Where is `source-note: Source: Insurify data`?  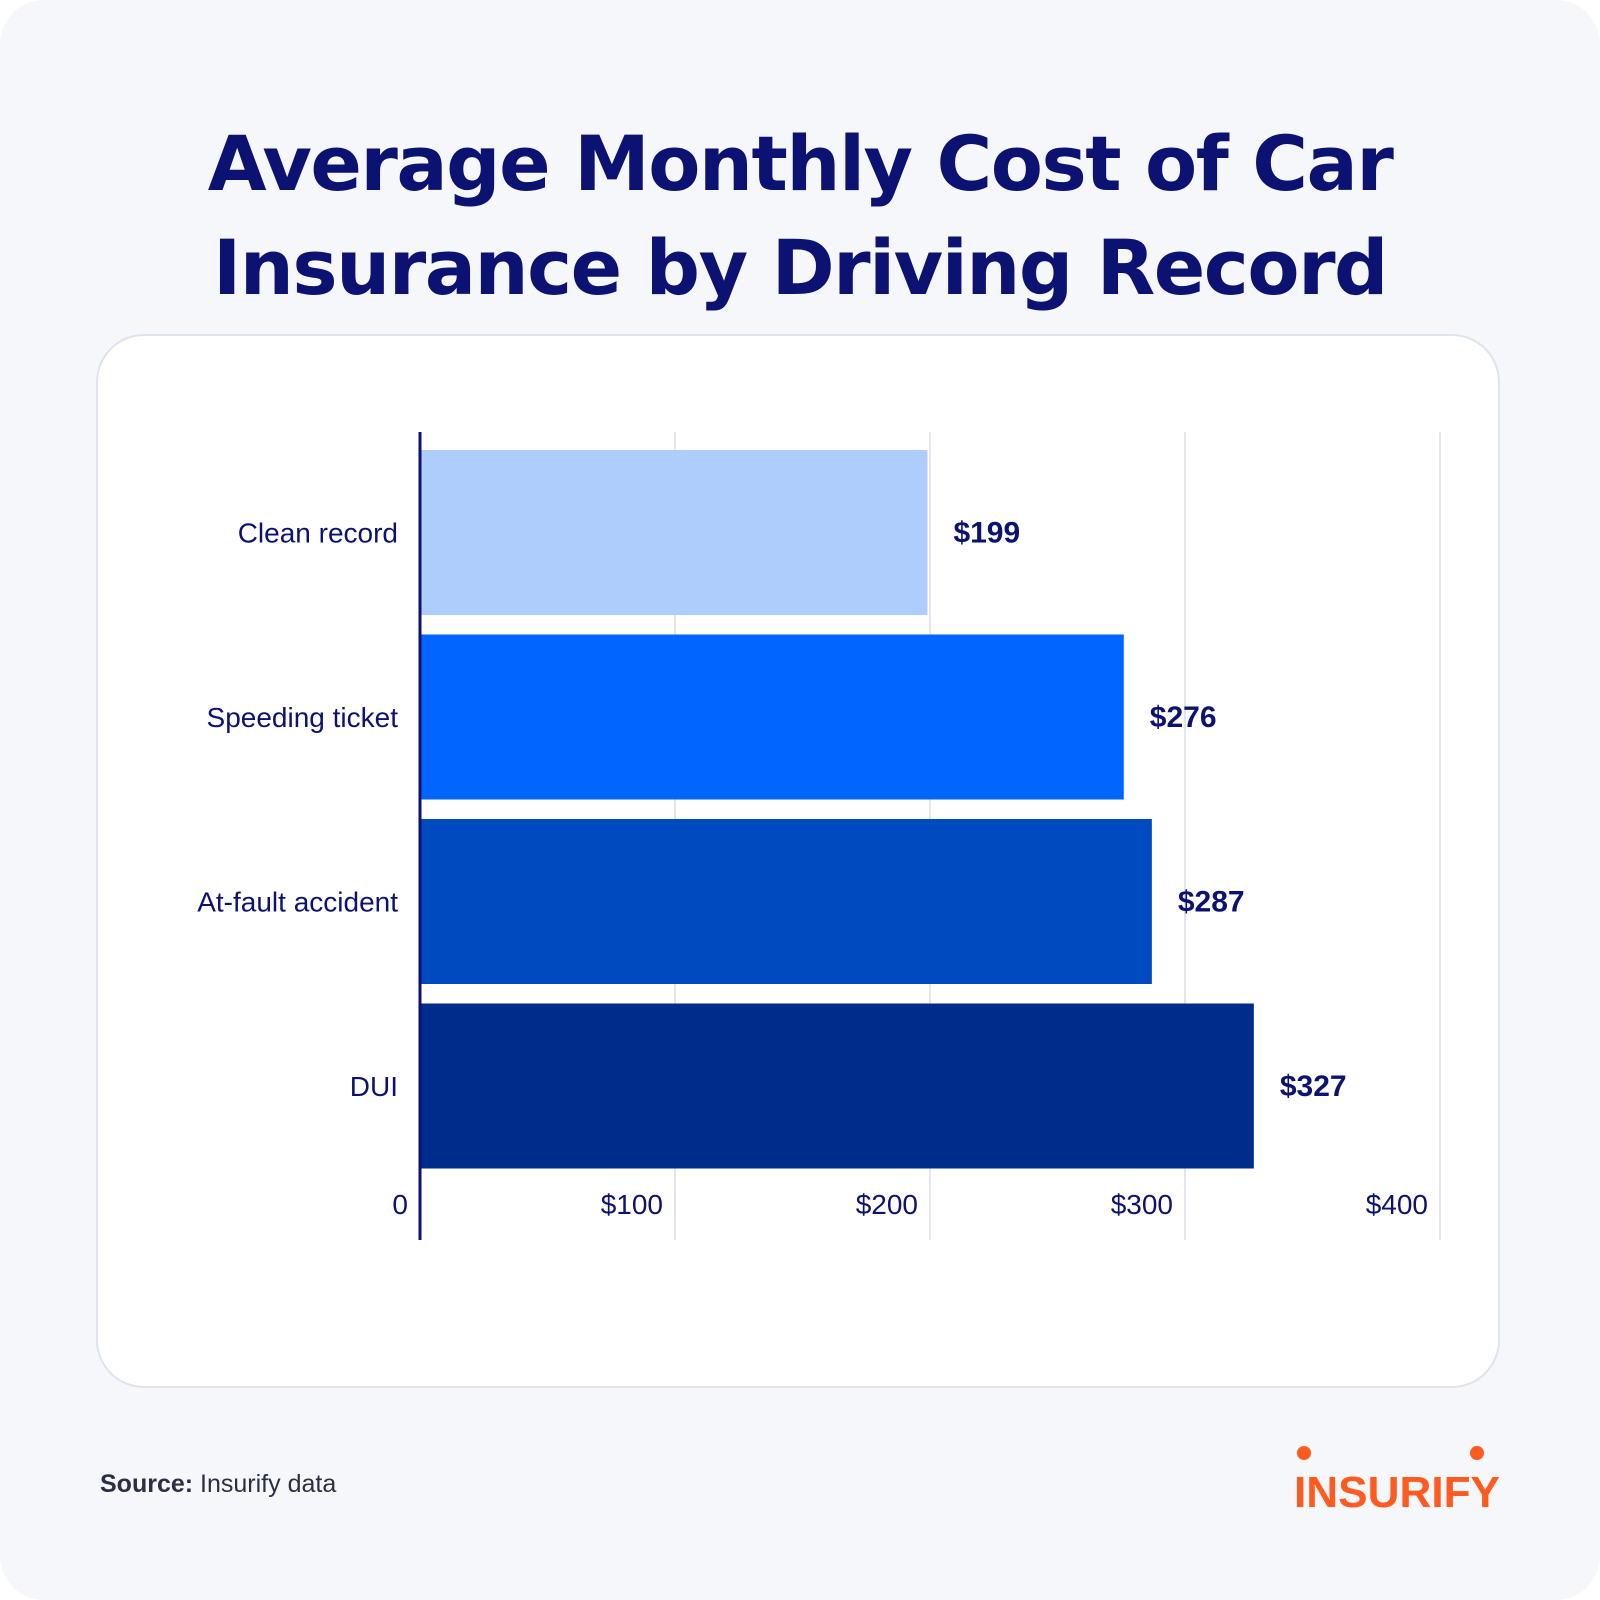 source-note: Source: Insurify data is located at coordinates (218, 1484).